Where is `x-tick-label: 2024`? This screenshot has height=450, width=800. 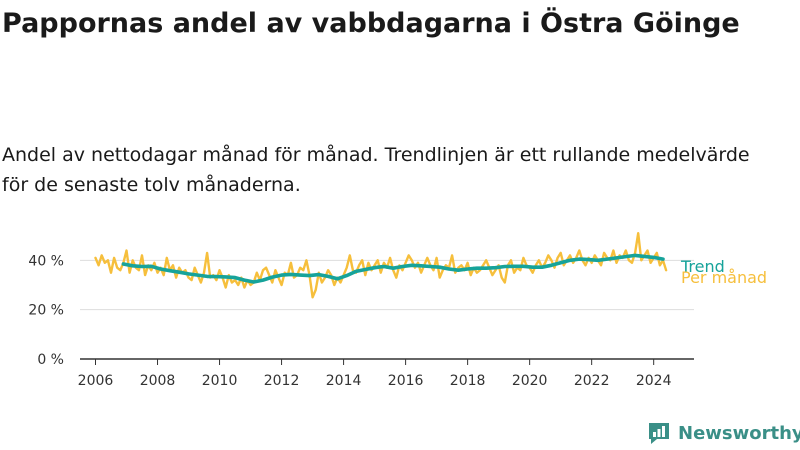
x-tick-label: 2024 is located at coordinates (654, 381).